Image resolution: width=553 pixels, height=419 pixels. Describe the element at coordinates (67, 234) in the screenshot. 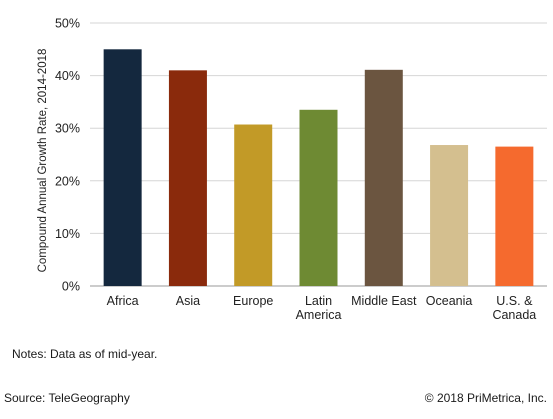

I see `y-tick-label: 10%` at that location.